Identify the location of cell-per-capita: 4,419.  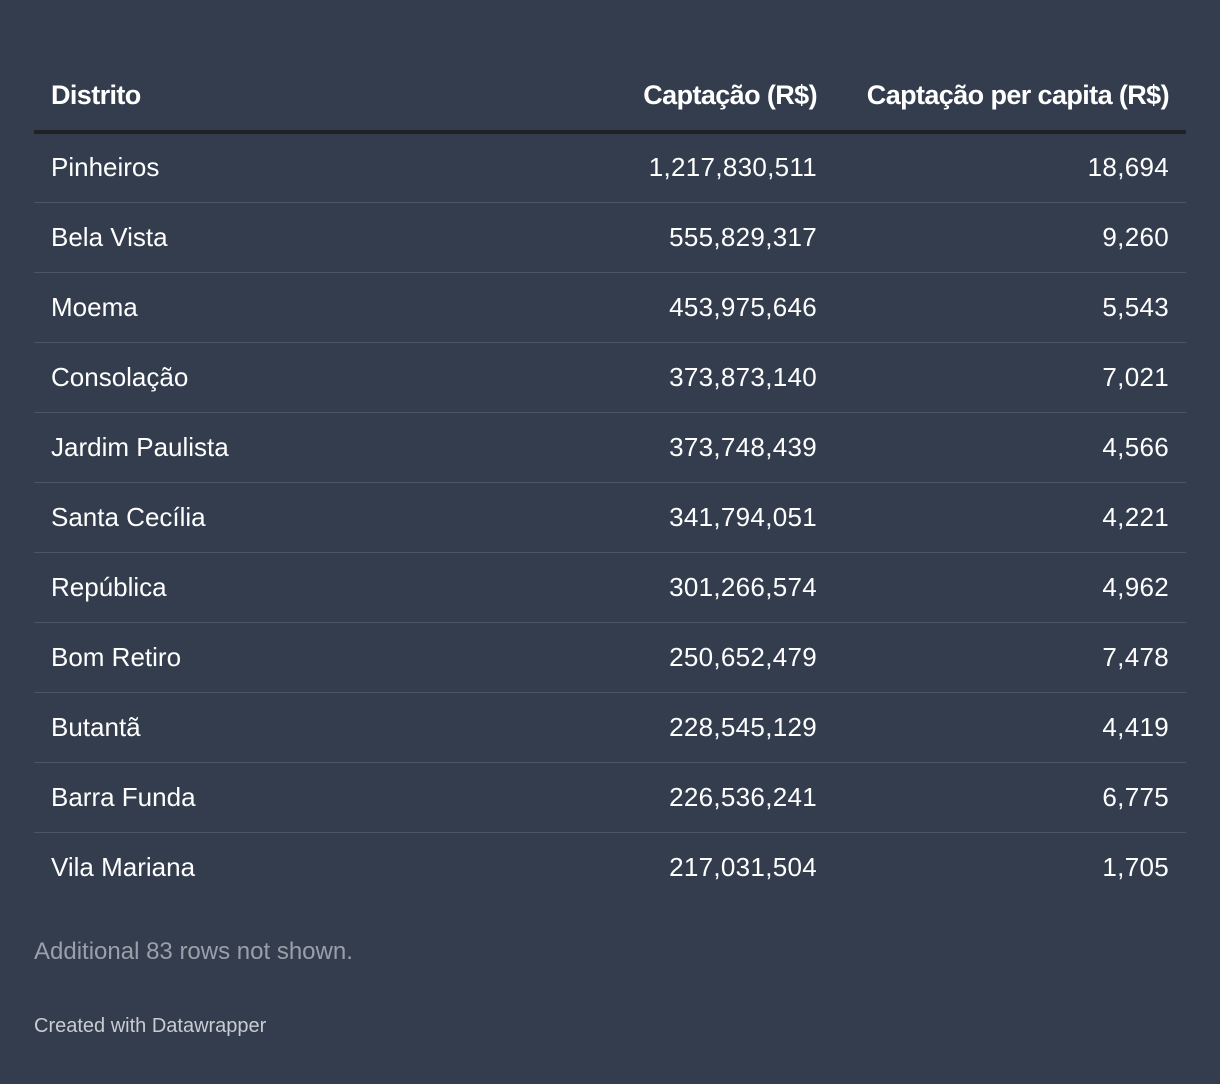
(1010, 727).